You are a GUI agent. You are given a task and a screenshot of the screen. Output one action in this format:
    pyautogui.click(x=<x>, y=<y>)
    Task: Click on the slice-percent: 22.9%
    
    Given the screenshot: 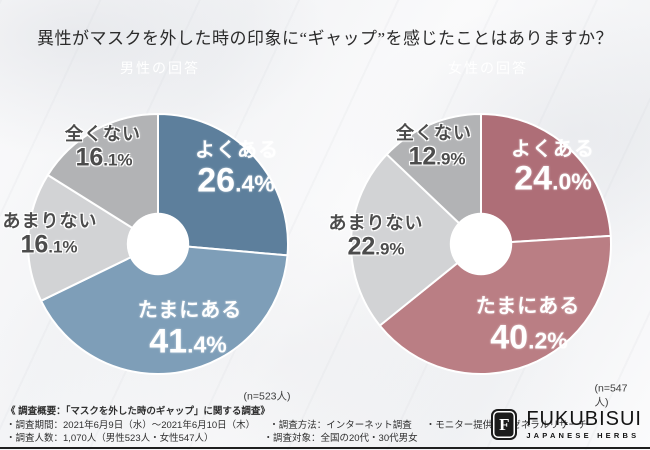 What is the action you would take?
    pyautogui.click(x=376, y=246)
    